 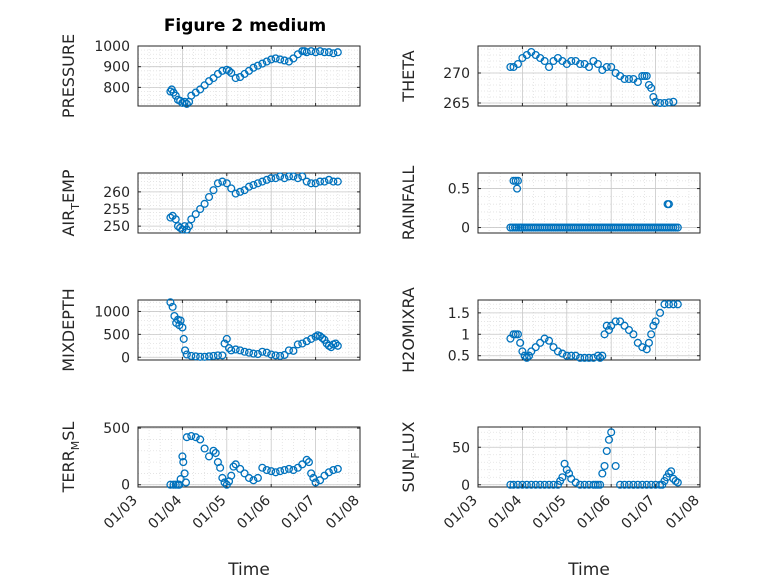 I want to click on y-axis-label: THETA, so click(x=408, y=76).